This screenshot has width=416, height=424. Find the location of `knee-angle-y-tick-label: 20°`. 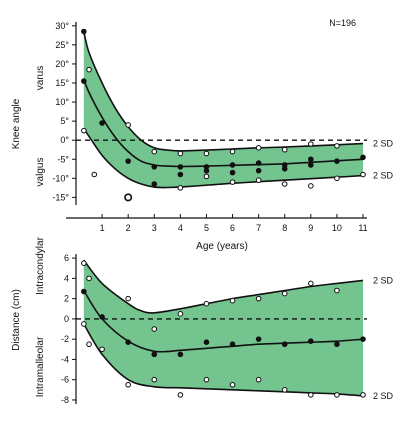

knee-angle-y-tick-label: 20° is located at coordinates (62, 64).